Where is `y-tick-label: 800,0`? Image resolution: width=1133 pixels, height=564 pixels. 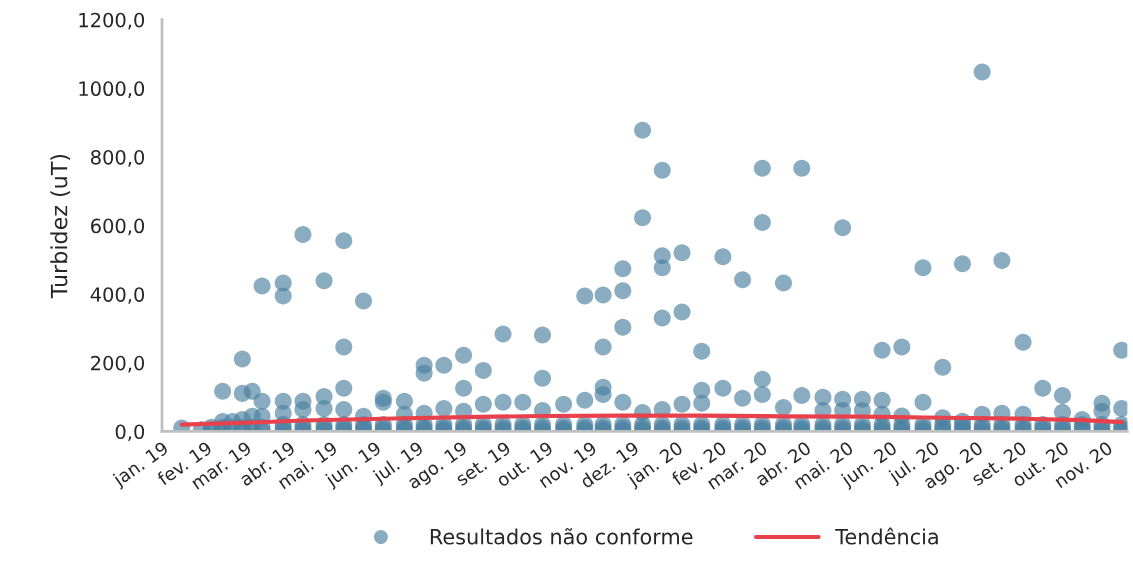
y-tick-label: 800,0 is located at coordinates (118, 158).